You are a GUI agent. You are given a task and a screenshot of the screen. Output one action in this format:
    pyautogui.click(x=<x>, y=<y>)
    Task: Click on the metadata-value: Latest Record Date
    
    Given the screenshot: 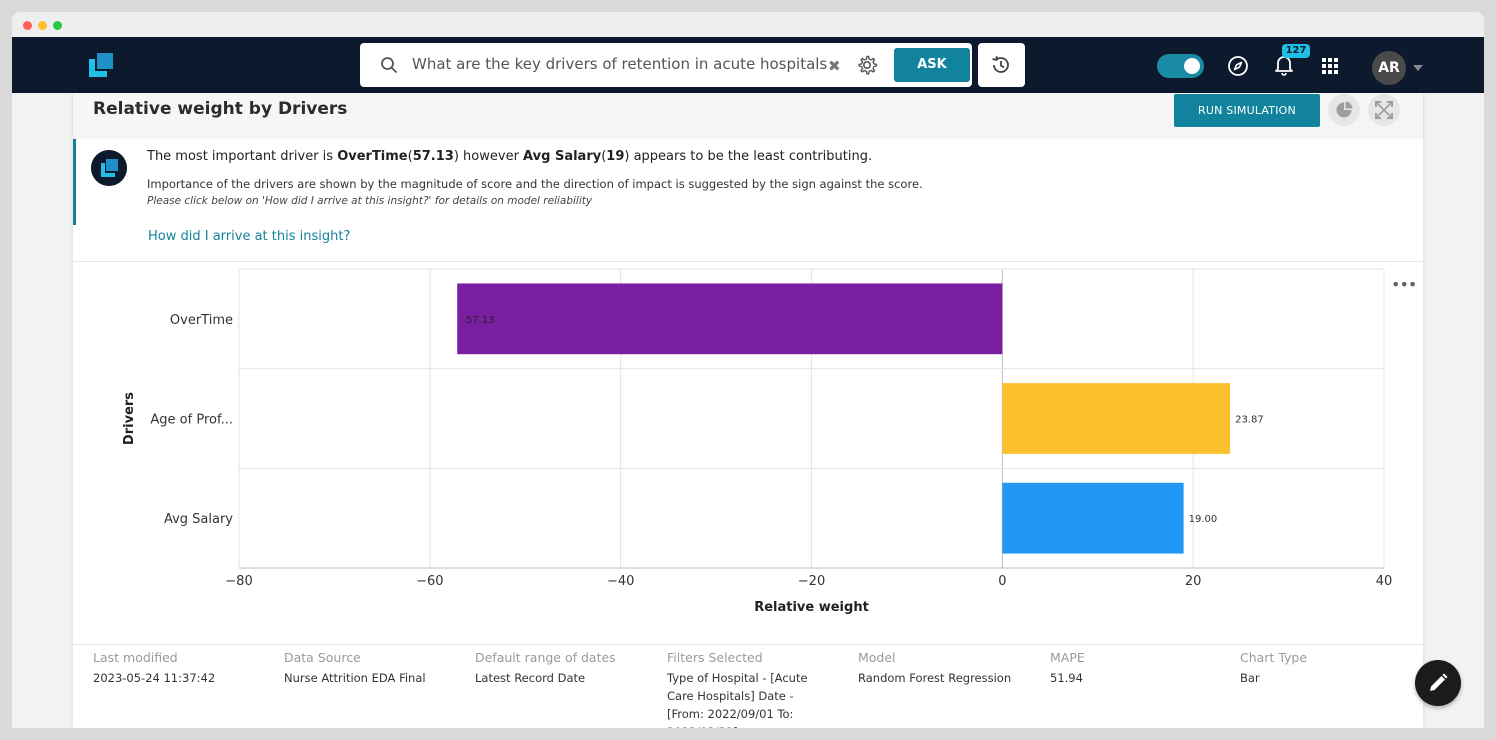 What is the action you would take?
    pyautogui.click(x=530, y=678)
    